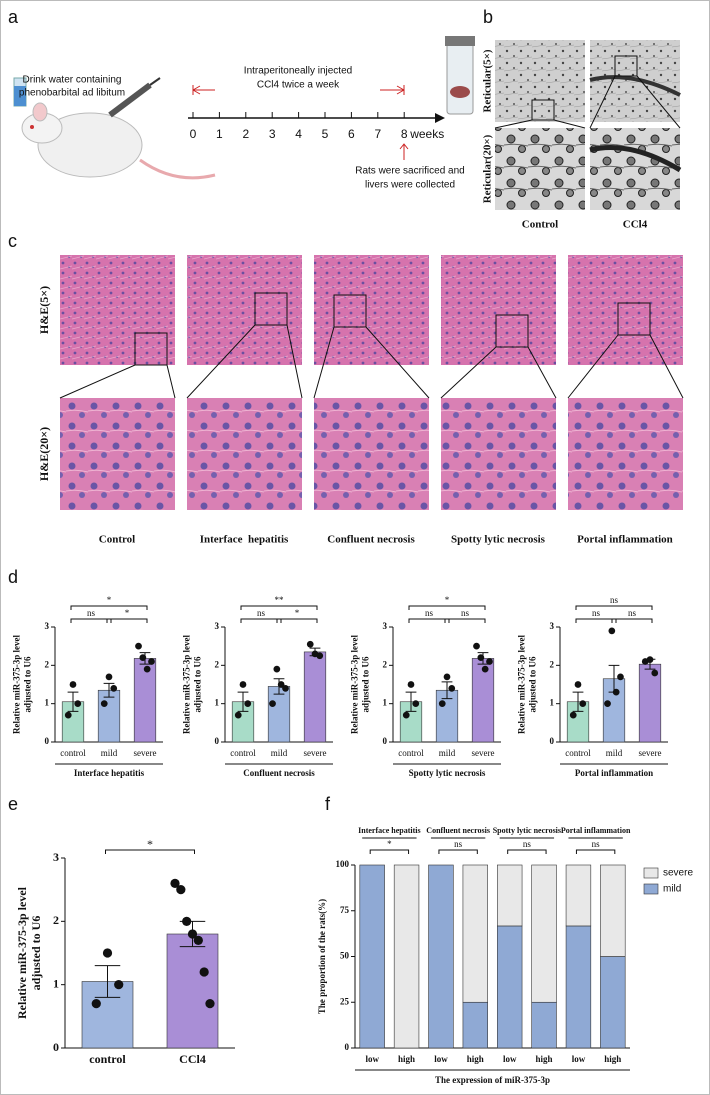 The image size is (710, 1095). I want to click on y-tick-label: 2, so click(47, 664).